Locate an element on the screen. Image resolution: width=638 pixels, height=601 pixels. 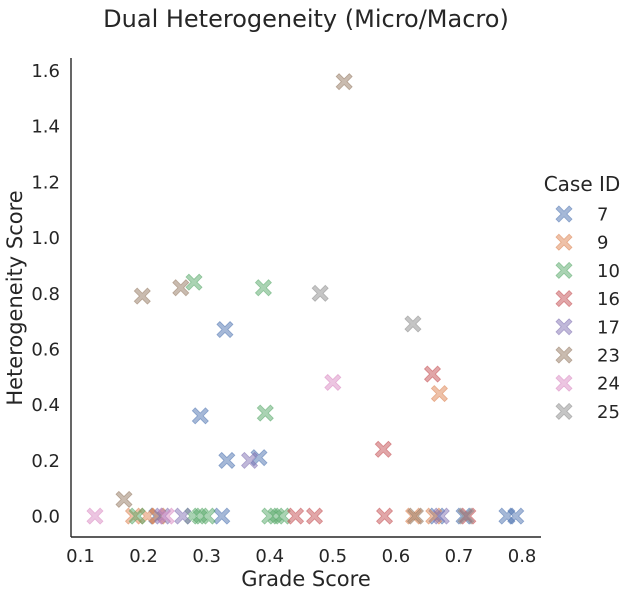
y-tick-label: 1.4 is located at coordinates (45, 127).